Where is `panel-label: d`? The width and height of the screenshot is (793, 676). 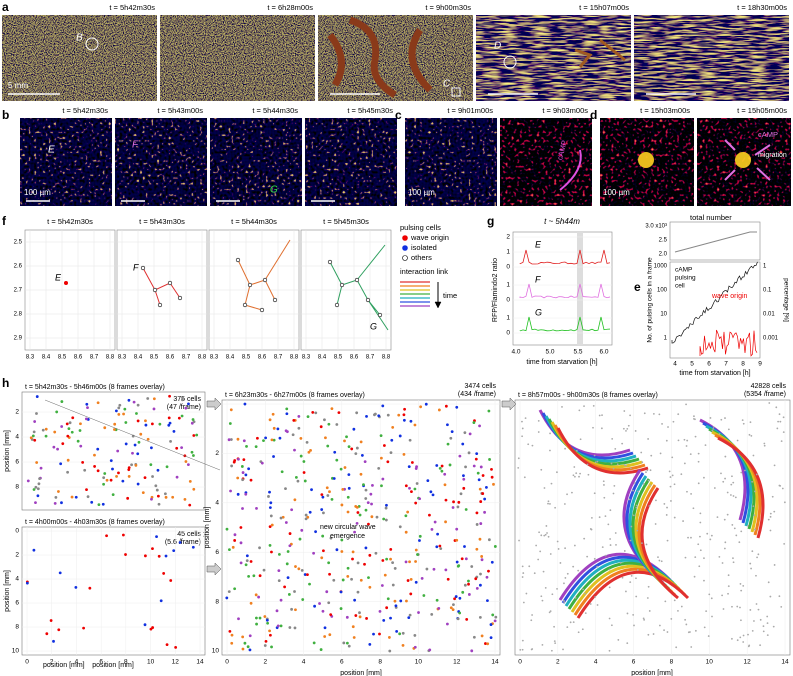 panel-label: d is located at coordinates (593, 115).